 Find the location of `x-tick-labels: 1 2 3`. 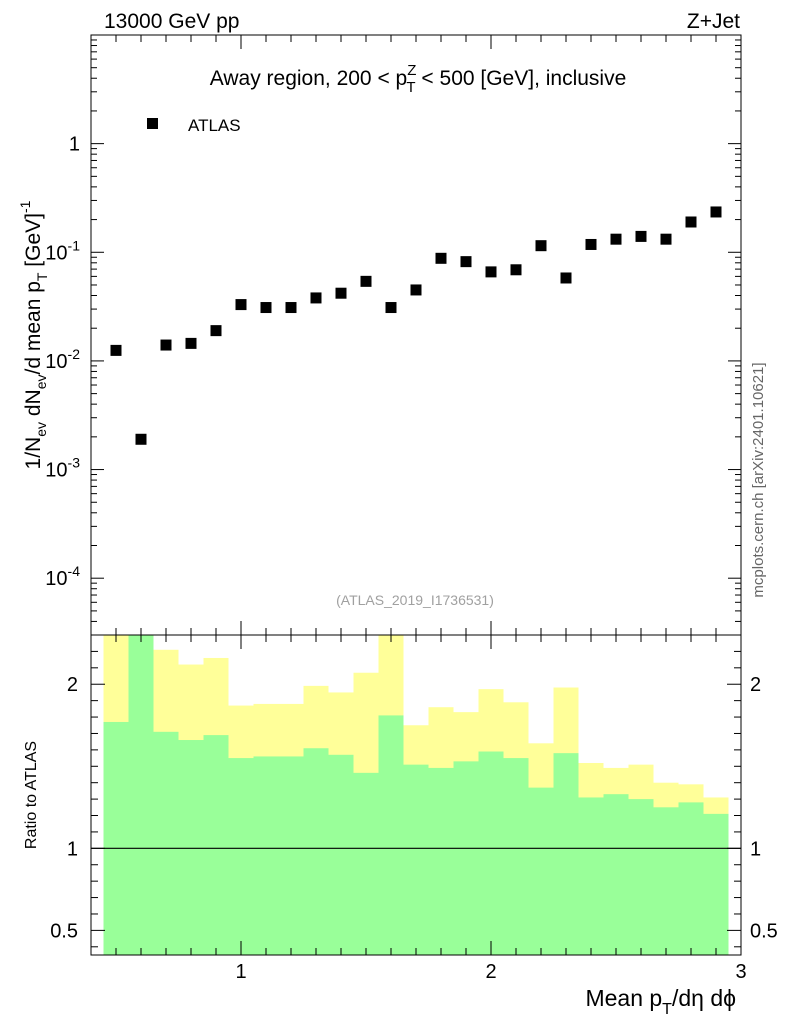

x-tick-labels: 1 2 3 is located at coordinates (490, 972).